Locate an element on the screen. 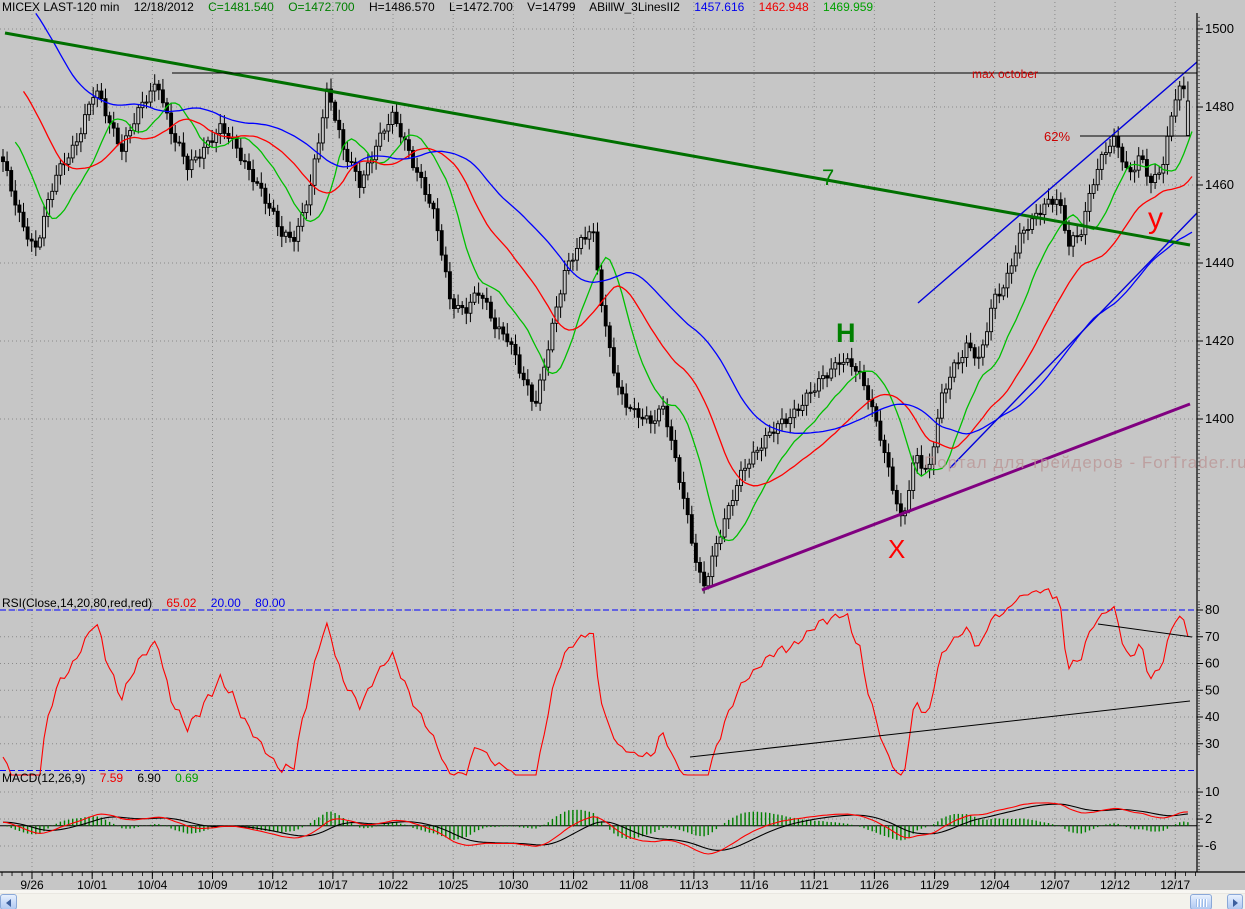 The width and height of the screenshot is (1245, 909). rsi-peak-line is located at coordinates (1145, 630).